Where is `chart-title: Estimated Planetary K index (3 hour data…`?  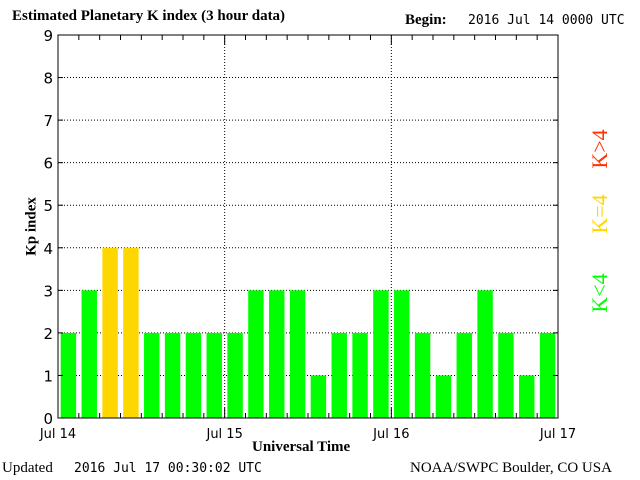 chart-title: Estimated Planetary K index (3 hour data… is located at coordinates (149, 16).